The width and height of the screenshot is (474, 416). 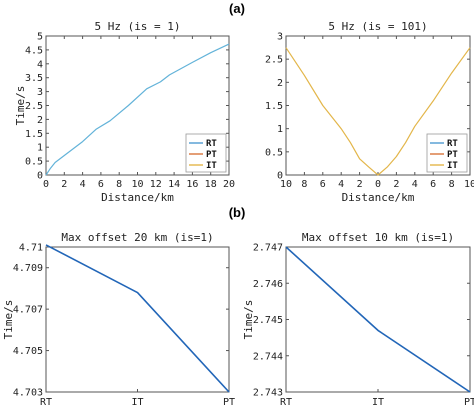 What do you see at coordinates (268, 284) in the screenshot?
I see `y-tick-label: 2.746` at bounding box center [268, 284].